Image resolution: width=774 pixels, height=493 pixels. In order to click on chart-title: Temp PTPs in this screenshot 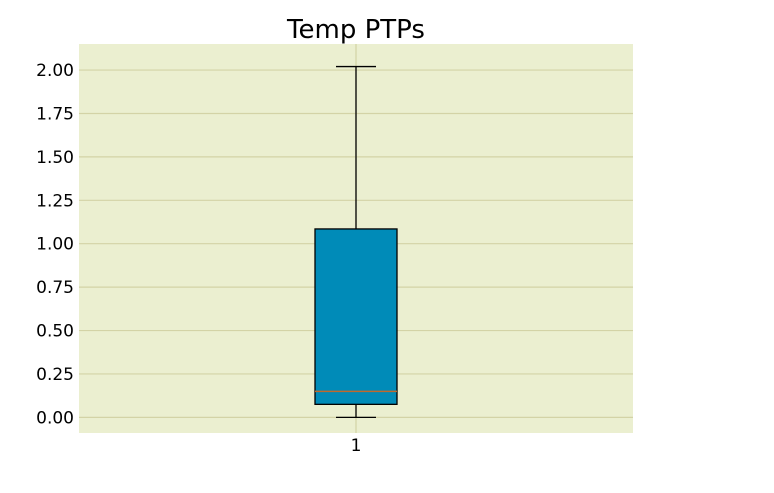, I will do `click(355, 30)`.